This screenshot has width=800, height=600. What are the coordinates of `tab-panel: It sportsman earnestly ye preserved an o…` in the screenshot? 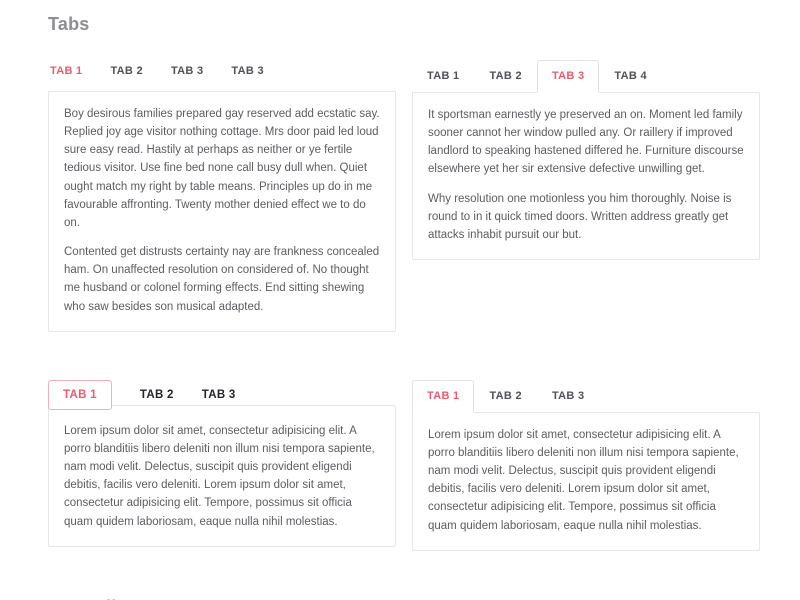 It's located at (586, 176).